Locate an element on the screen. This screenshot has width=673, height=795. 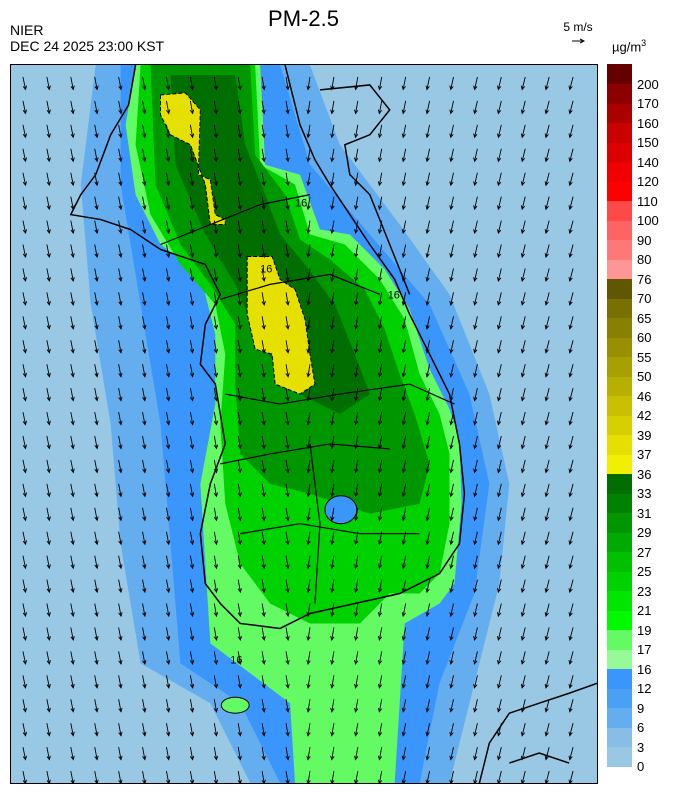
colorbar-tick-label: 150 is located at coordinates (648, 142).